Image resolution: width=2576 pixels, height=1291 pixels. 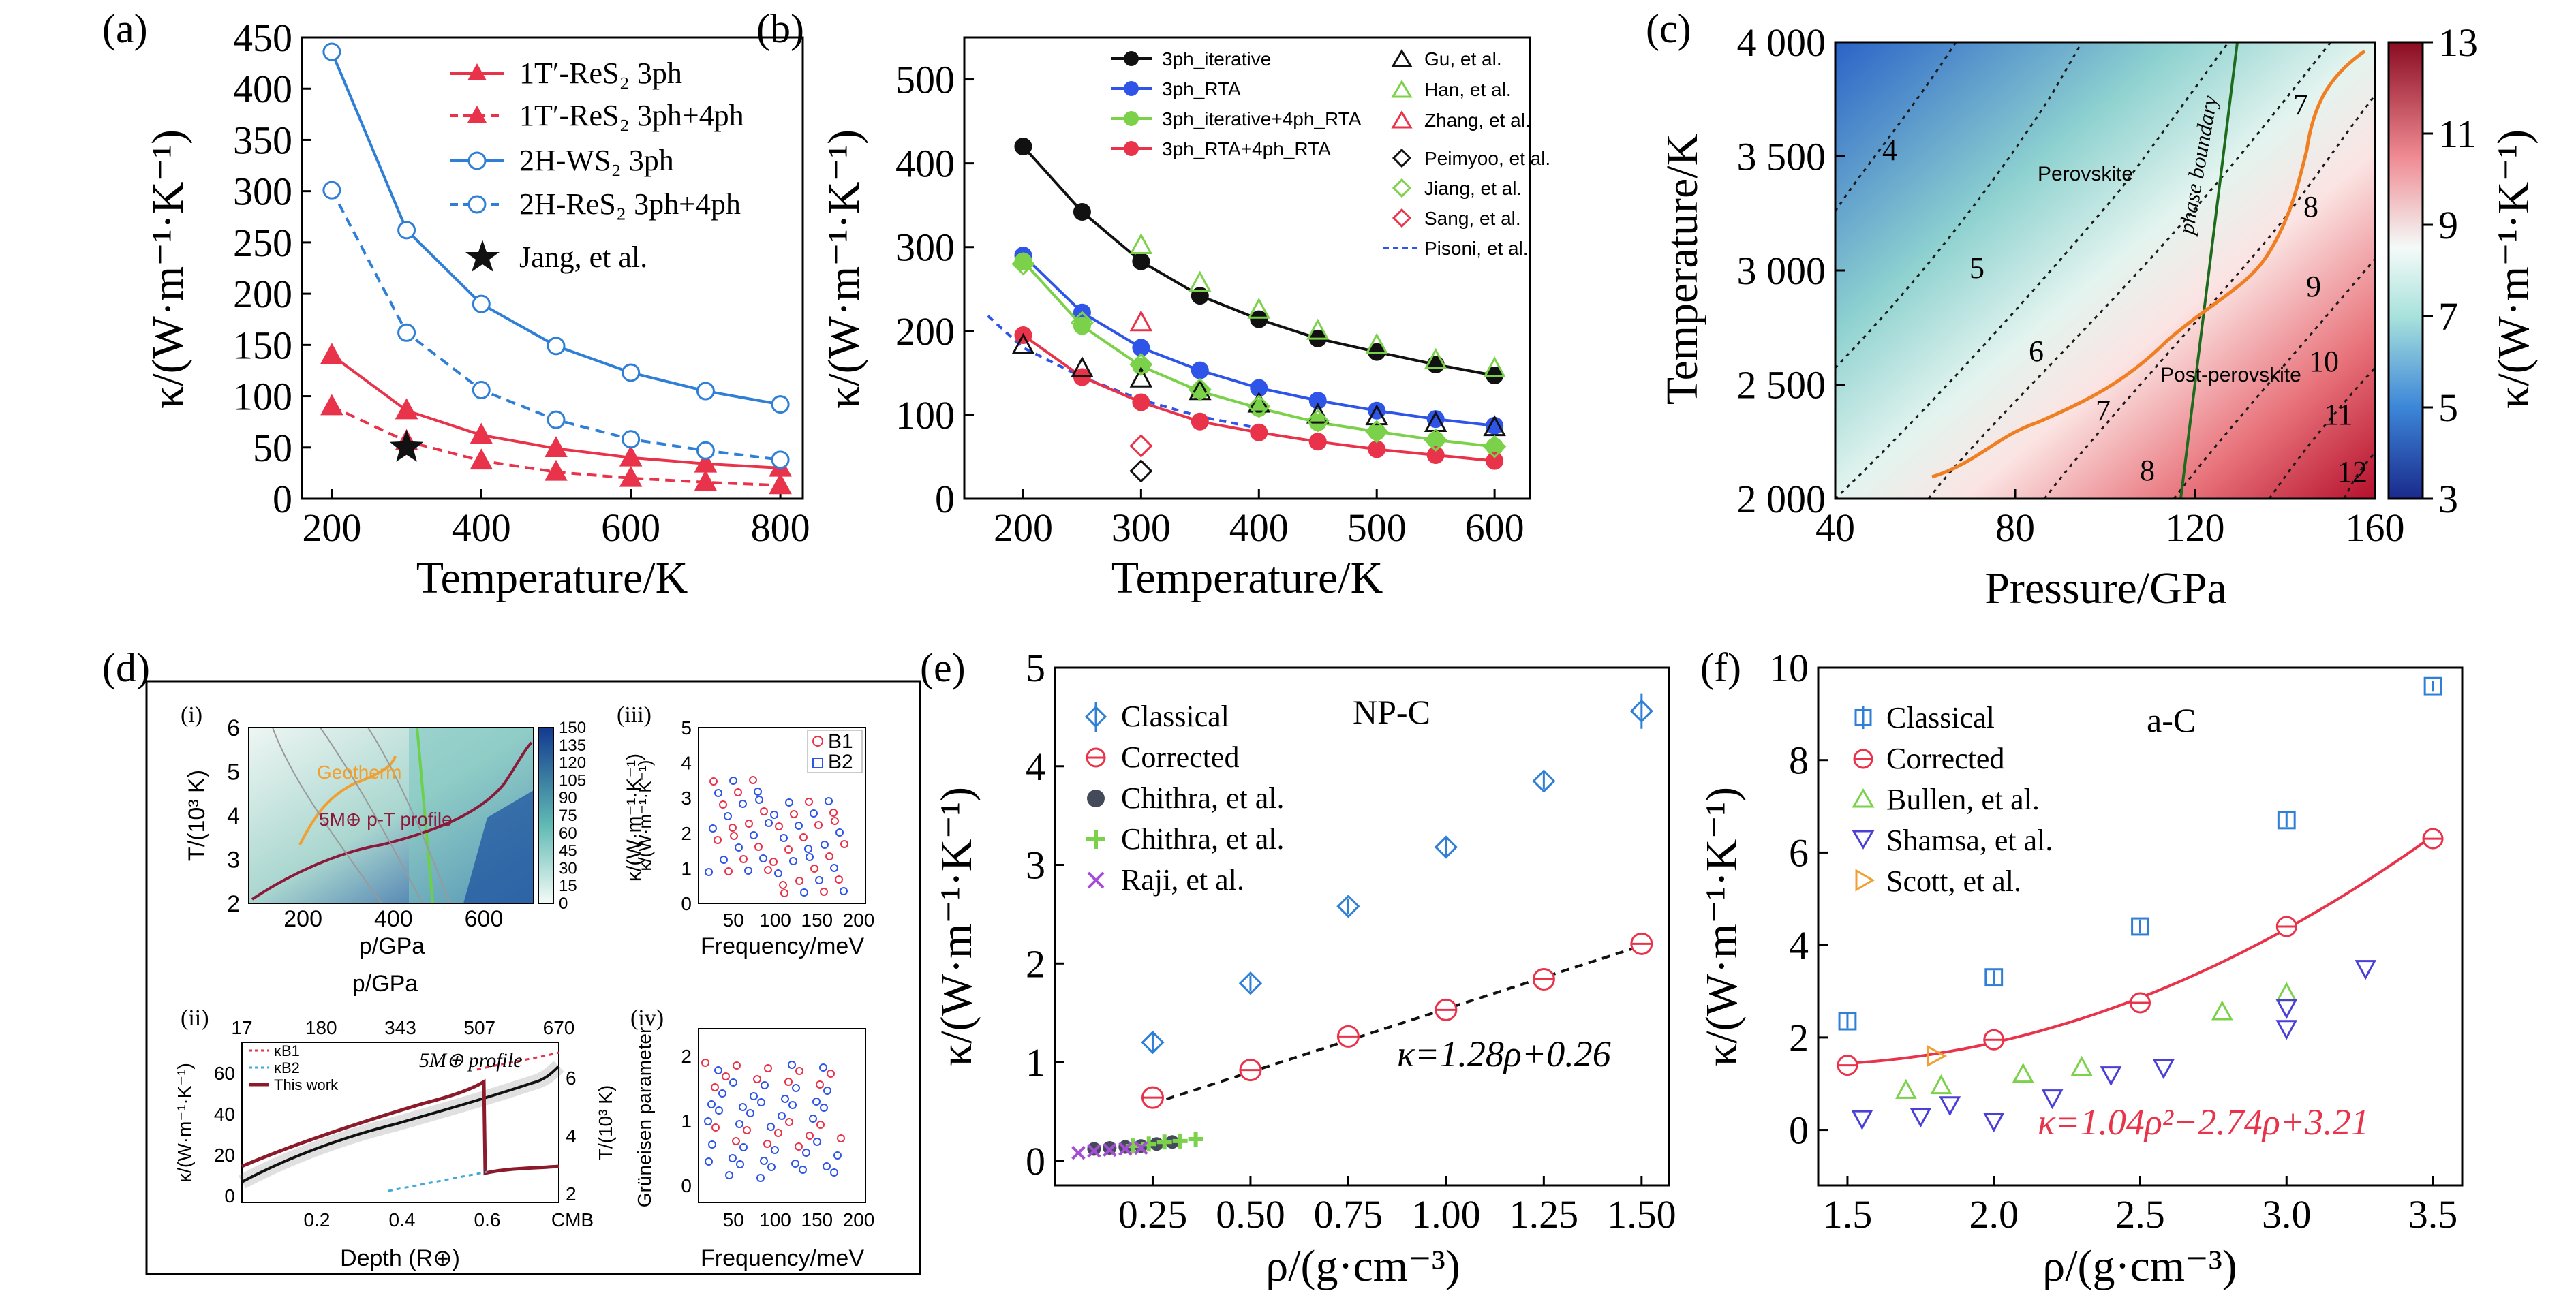 What do you see at coordinates (1799, 1038) in the screenshot?
I see `y-tick-label: 2` at bounding box center [1799, 1038].